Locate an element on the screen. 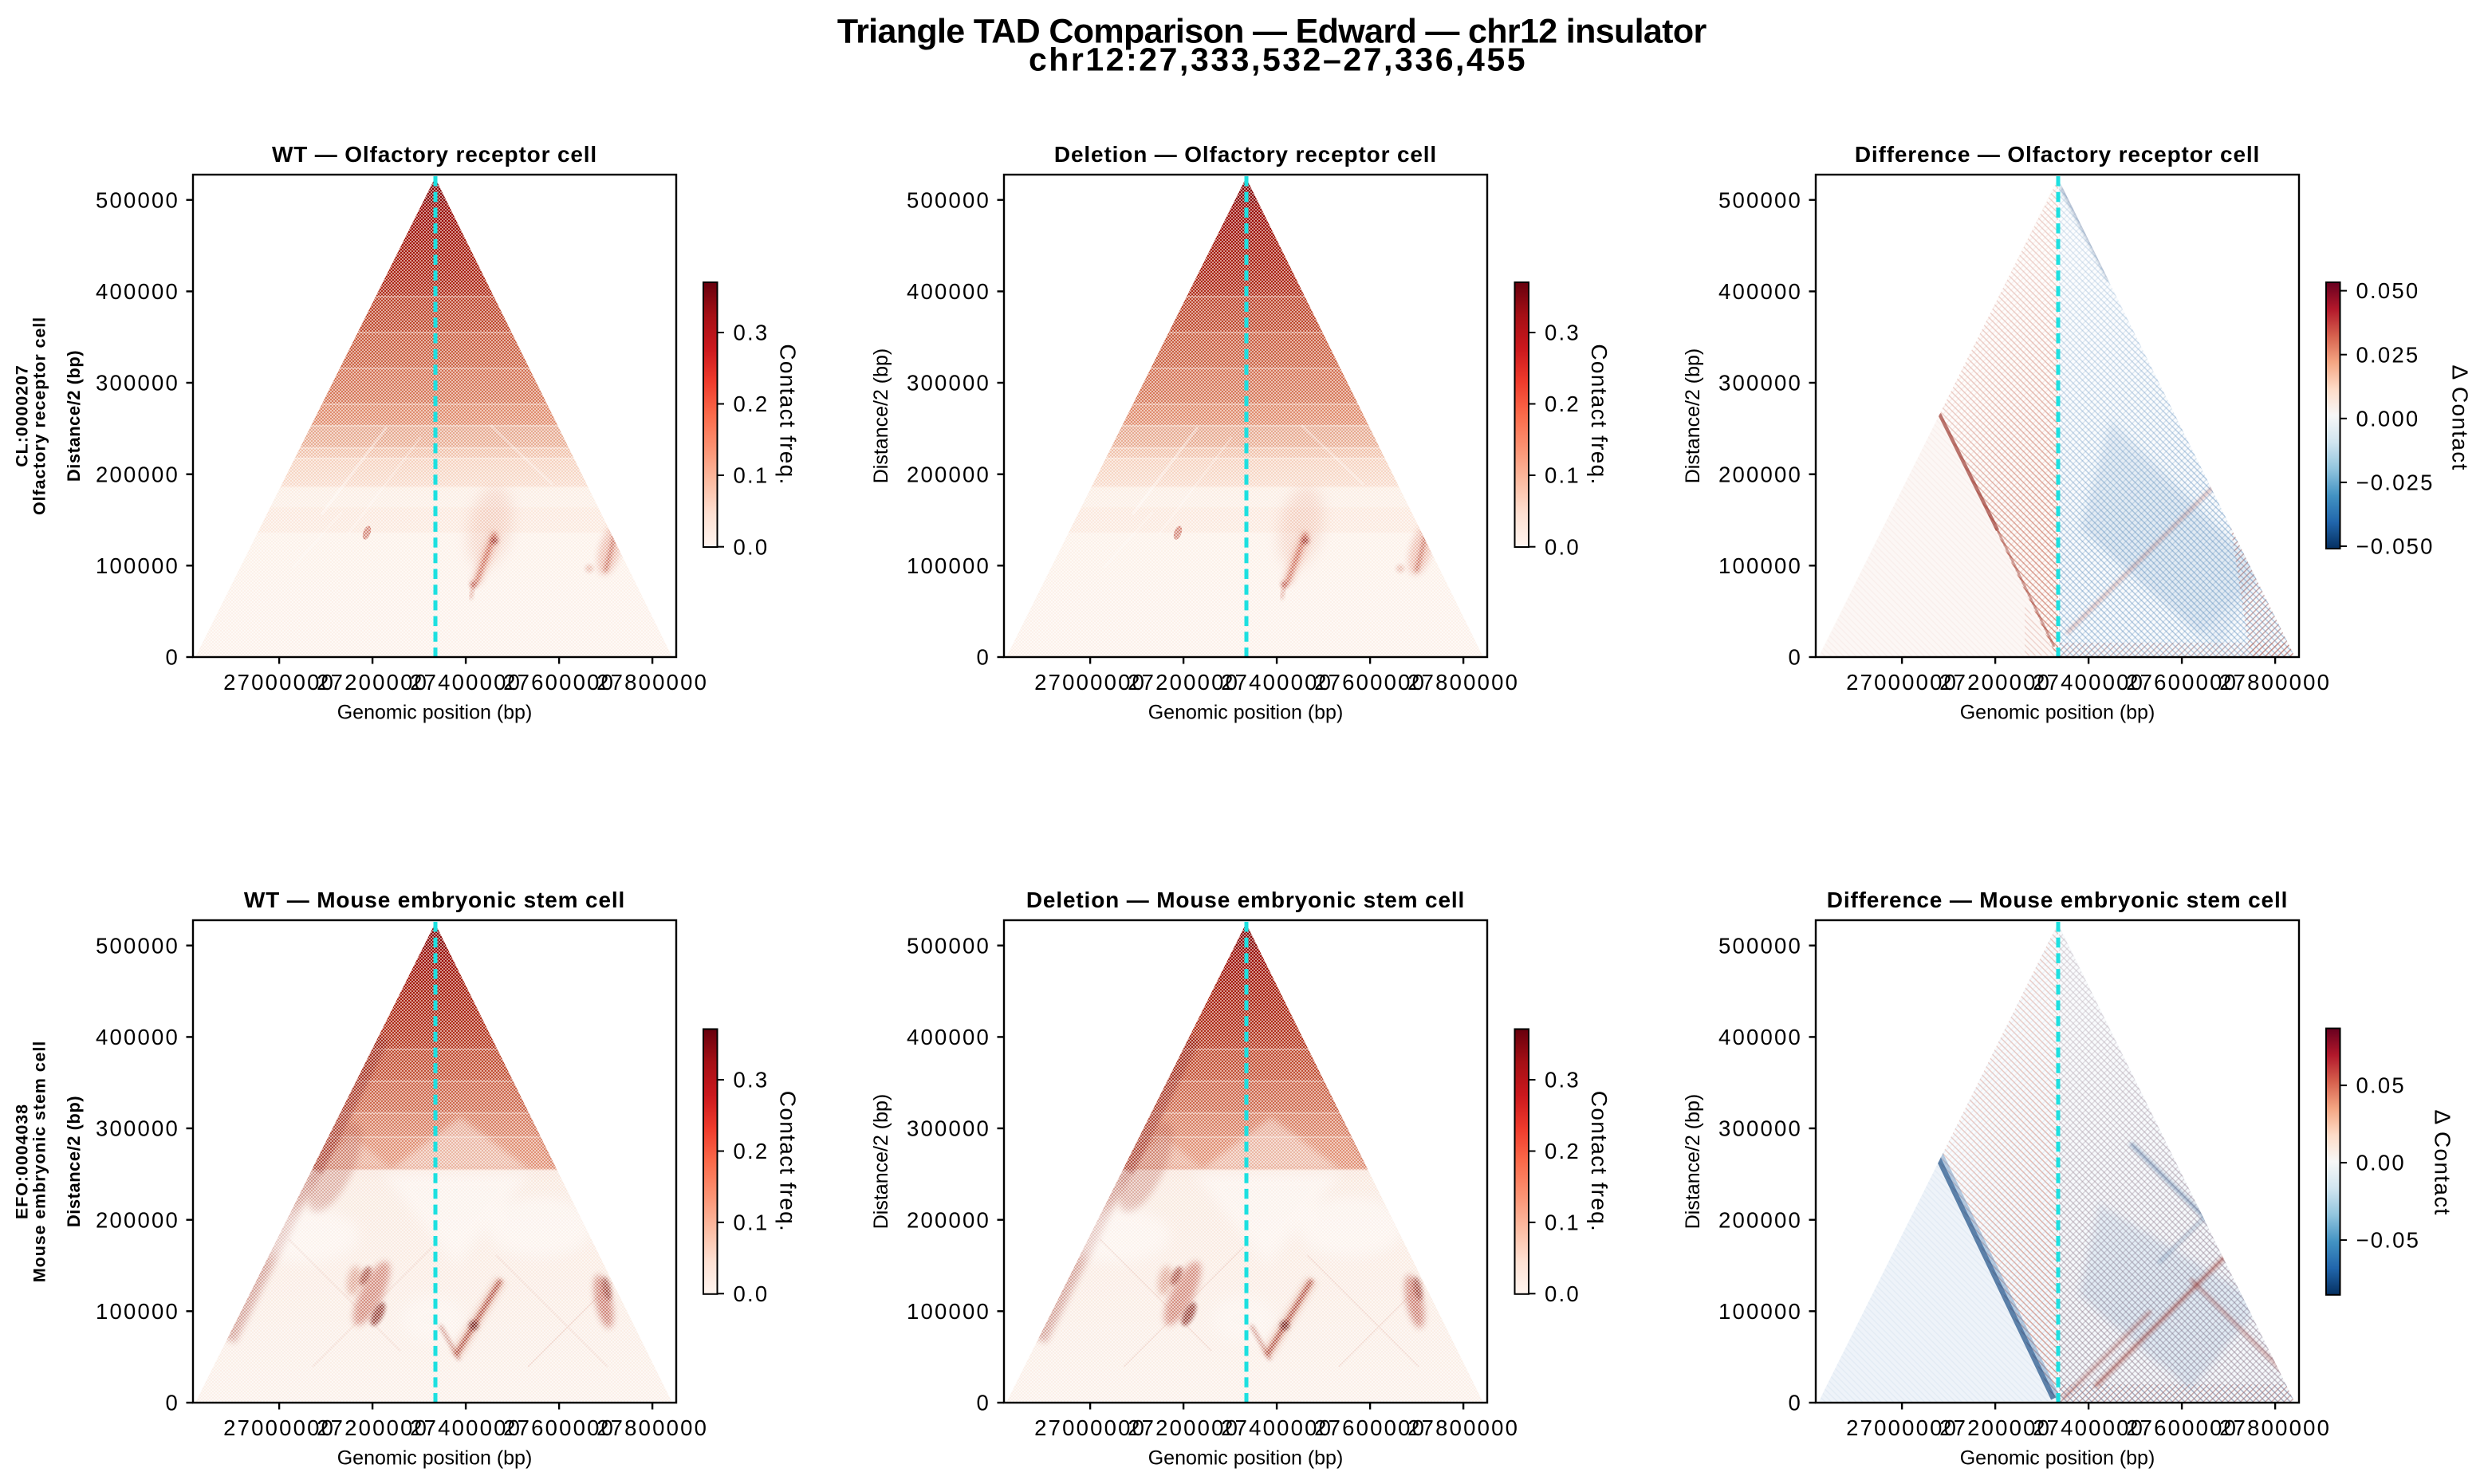  svg-text: chr12:27,333,532–27,336,455 is located at coordinates (1278, 59).